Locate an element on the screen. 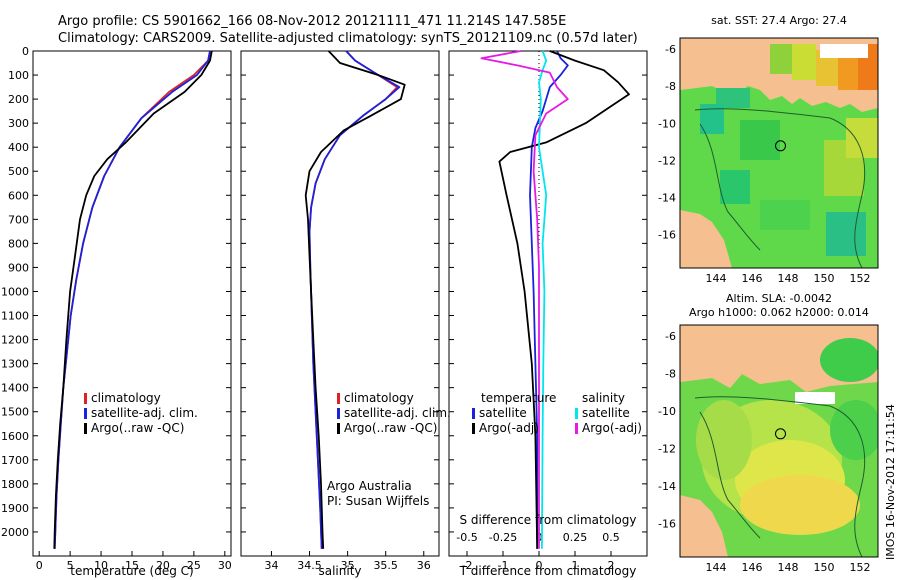  s-tick-label: -0.5 is located at coordinates (466, 537).